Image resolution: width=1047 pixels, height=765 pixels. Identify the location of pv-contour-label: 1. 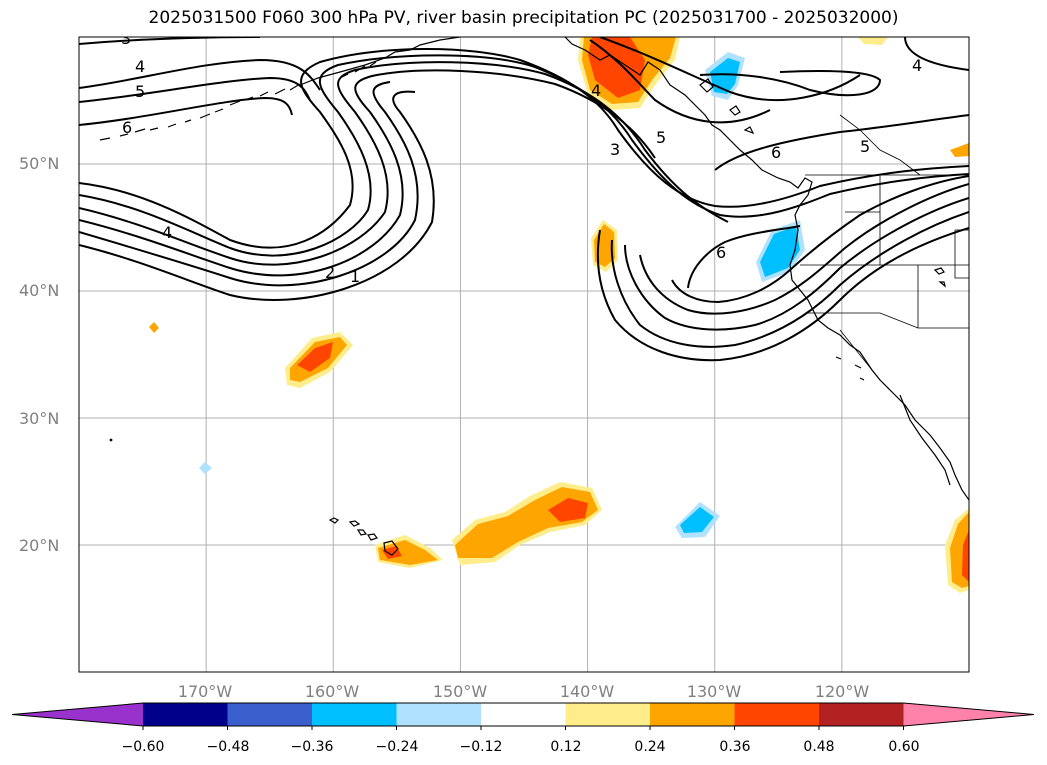
(355, 276).